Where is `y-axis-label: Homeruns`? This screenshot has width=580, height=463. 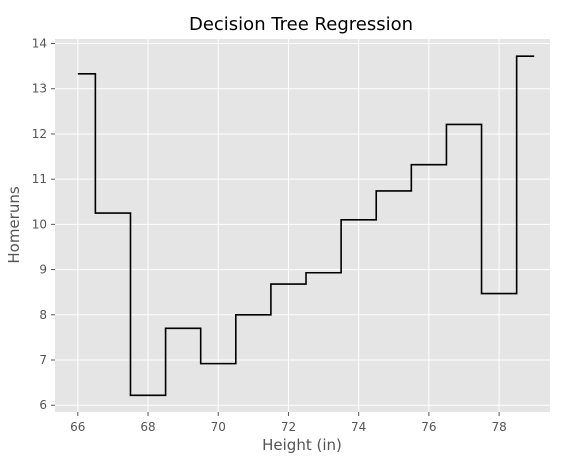 y-axis-label: Homeruns is located at coordinates (14, 224).